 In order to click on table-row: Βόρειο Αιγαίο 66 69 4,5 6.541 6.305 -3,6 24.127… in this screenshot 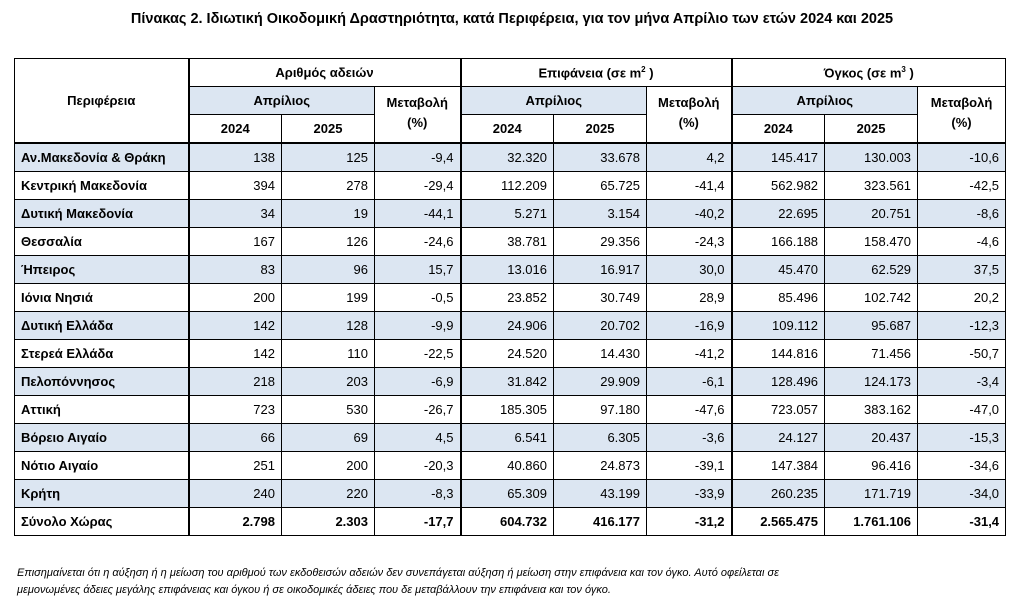, I will do `click(510, 437)`.